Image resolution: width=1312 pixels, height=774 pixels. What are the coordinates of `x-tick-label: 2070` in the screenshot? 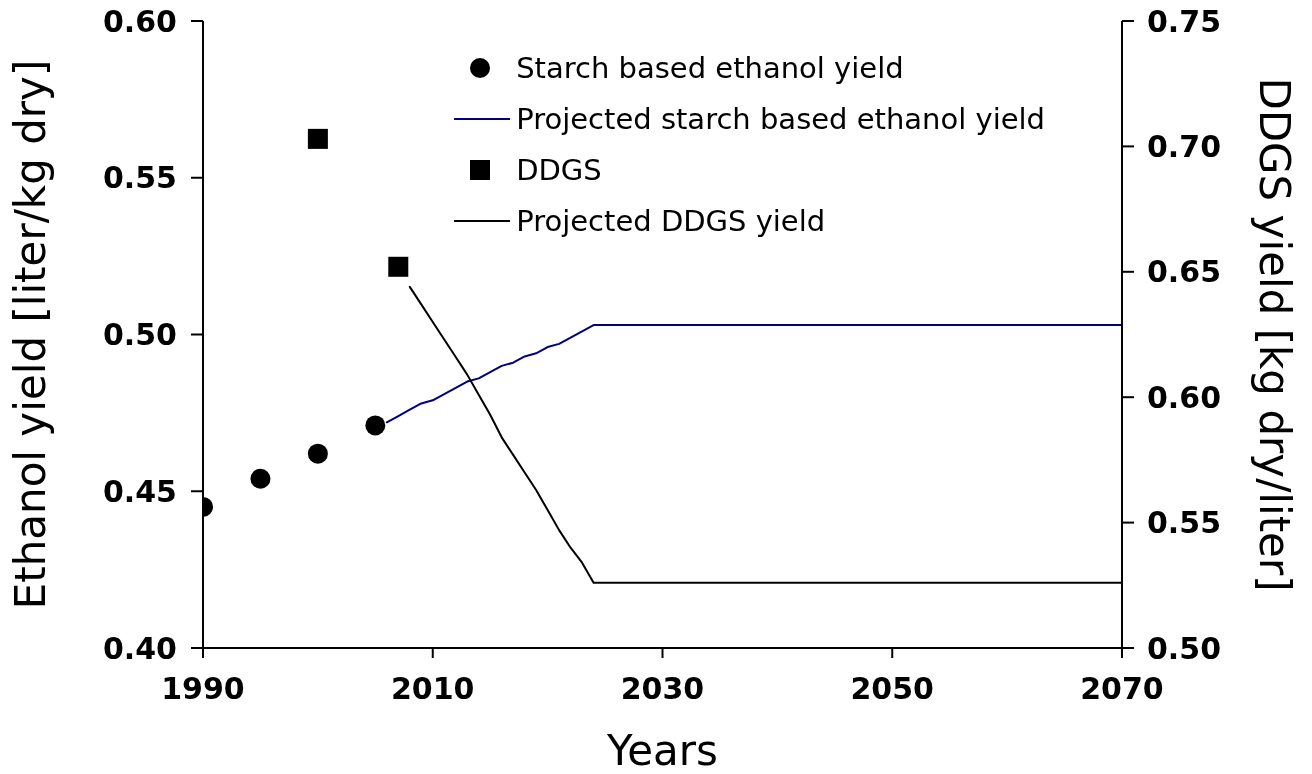 It's located at (1122, 689).